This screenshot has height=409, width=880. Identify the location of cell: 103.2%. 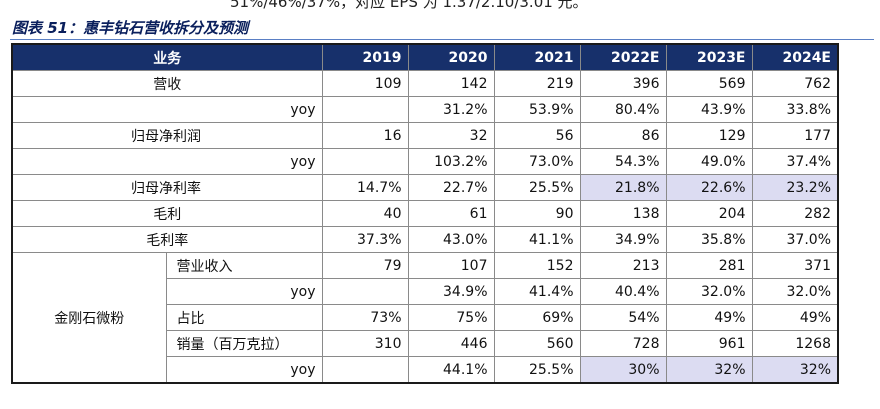
(451, 161).